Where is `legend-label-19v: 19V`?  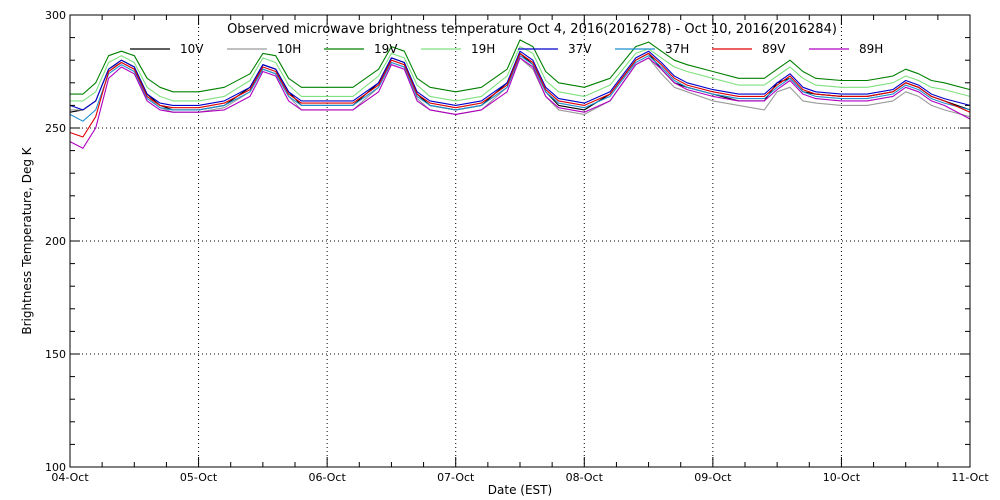 legend-label-19v: 19V is located at coordinates (386, 49).